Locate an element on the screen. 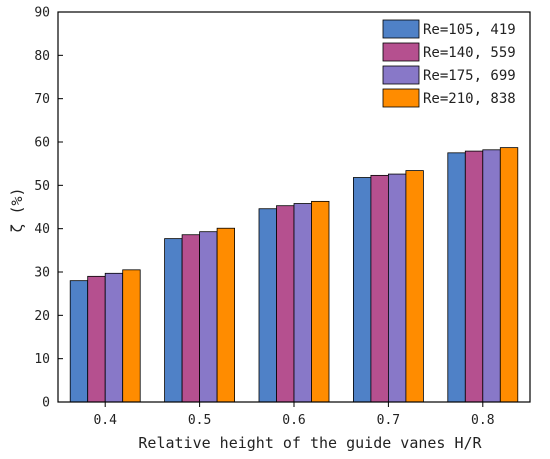 The width and height of the screenshot is (550, 459). y-tick-label: 60 is located at coordinates (42, 143).